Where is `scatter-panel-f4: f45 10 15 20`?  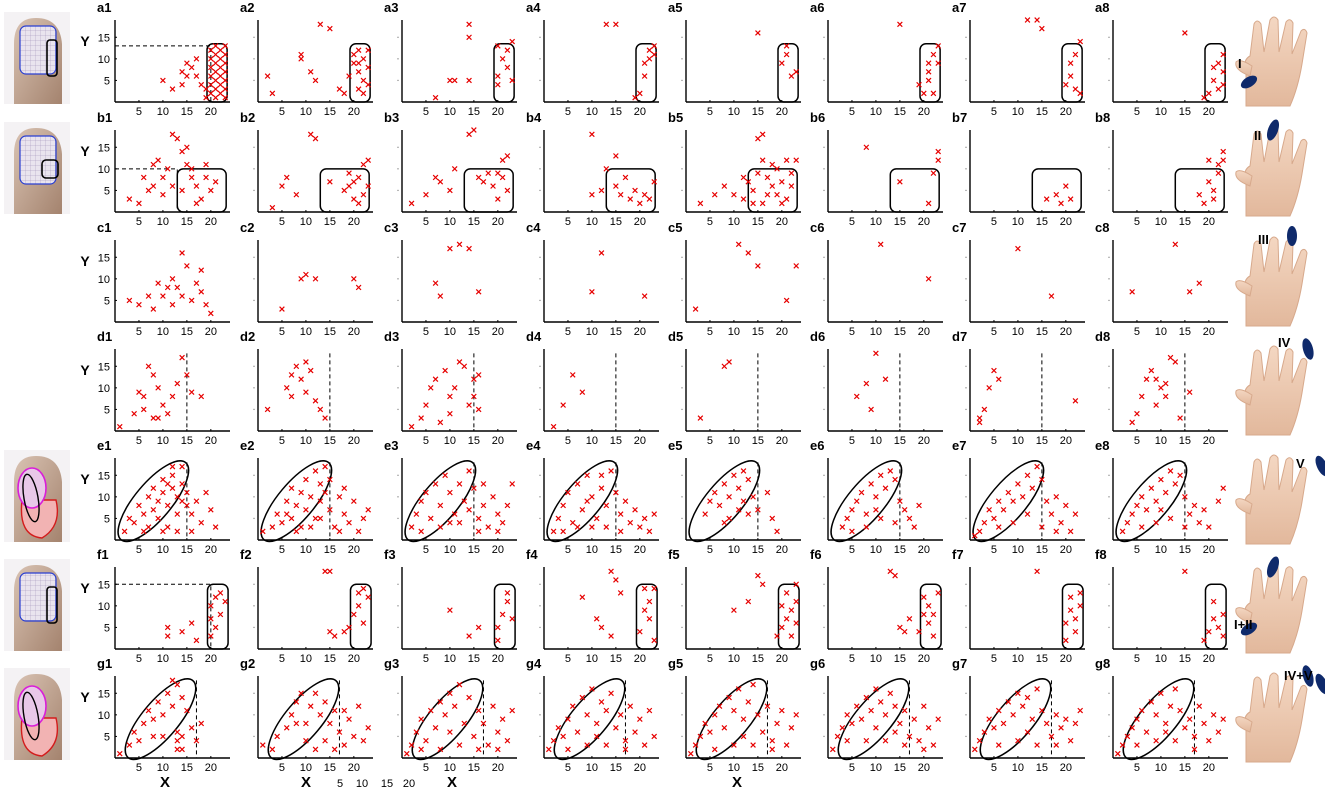
scatter-panel-f4: f45 10 15 20 is located at coordinates (592, 606).